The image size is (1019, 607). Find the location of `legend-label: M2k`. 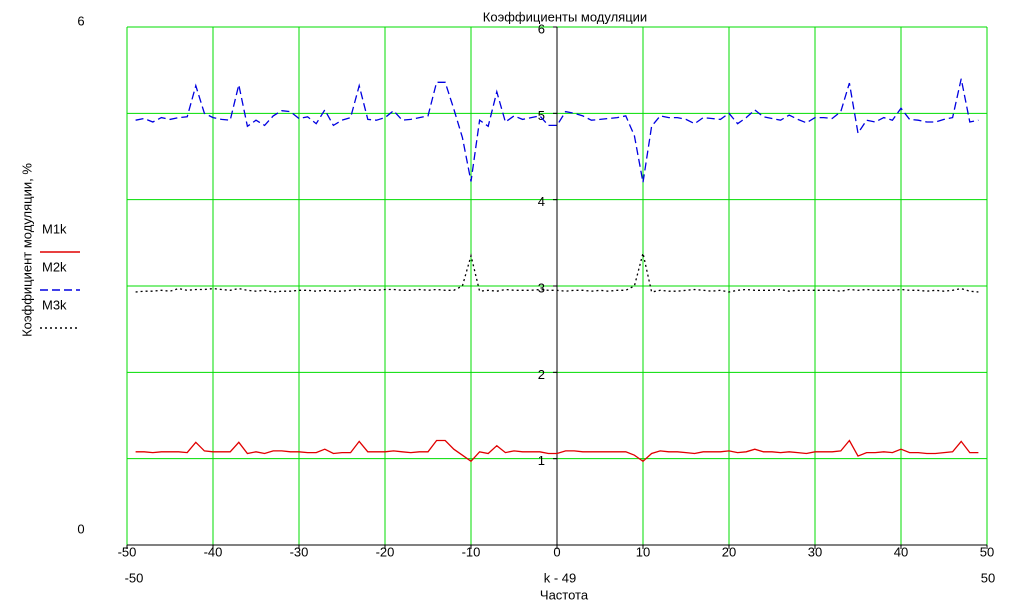

legend-label: M2k is located at coordinates (54, 266).